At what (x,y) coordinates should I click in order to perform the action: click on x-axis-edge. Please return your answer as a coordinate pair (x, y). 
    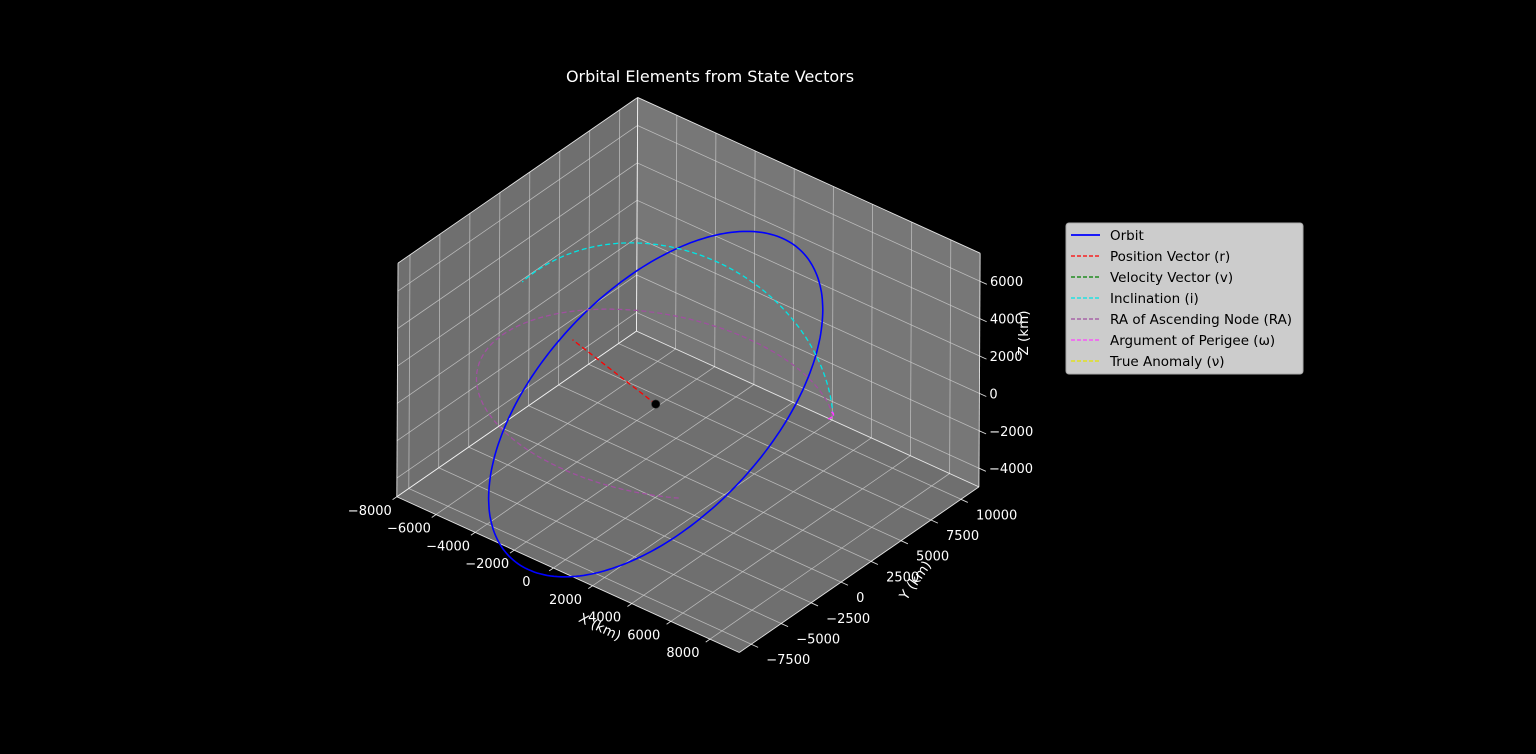
    Looking at the image, I should click on (568, 574).